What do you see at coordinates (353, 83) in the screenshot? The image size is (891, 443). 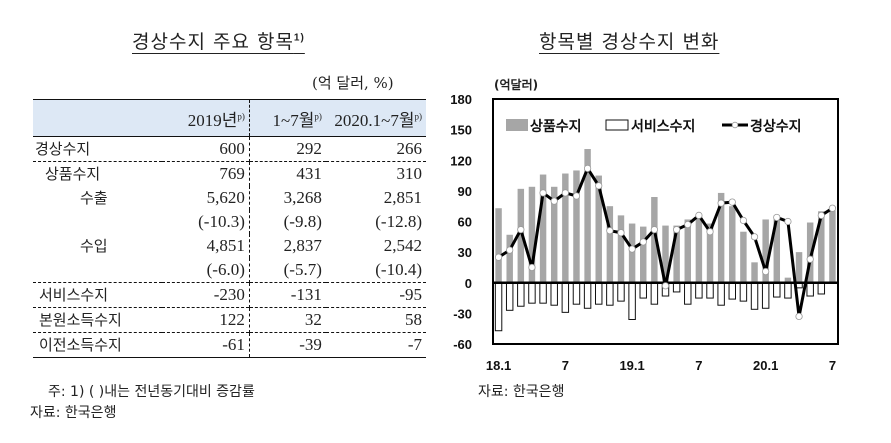 I see `table-unit: (억 달러, %)` at bounding box center [353, 83].